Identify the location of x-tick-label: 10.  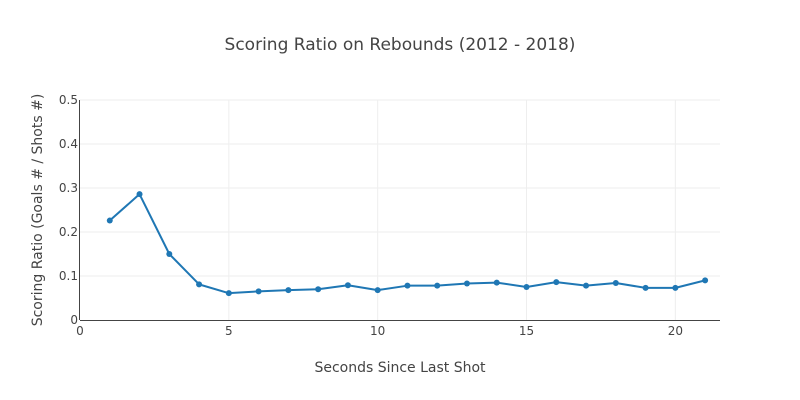
(377, 331).